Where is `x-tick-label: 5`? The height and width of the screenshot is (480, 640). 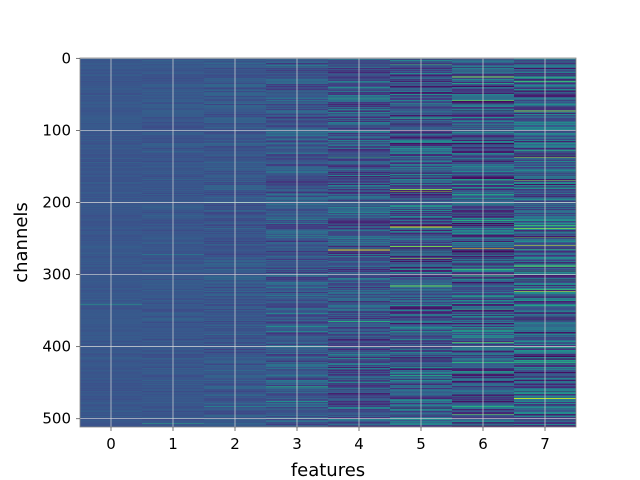
x-tick-label: 5 is located at coordinates (421, 444).